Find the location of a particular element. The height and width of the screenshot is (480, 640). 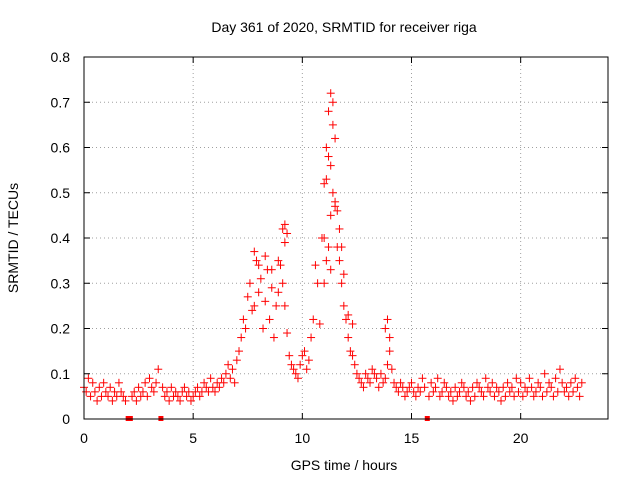

y-axis-title: SRMTID / TECUs is located at coordinates (13, 238).